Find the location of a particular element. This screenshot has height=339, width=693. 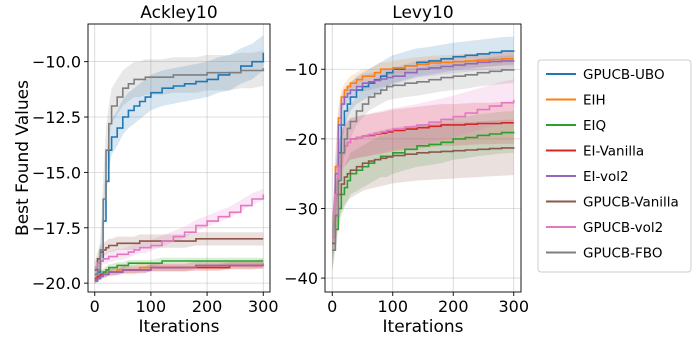

ackley10-line-ei-vol2 is located at coordinates (179, 273).